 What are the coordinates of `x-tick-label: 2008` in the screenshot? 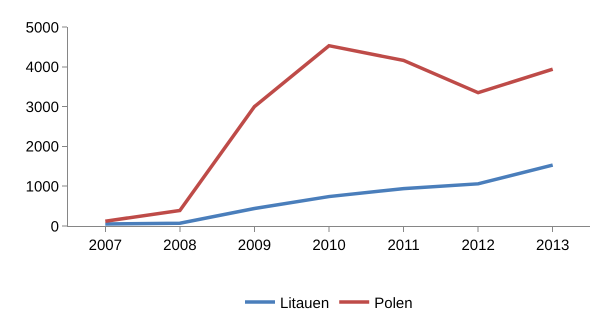 It's located at (180, 245).